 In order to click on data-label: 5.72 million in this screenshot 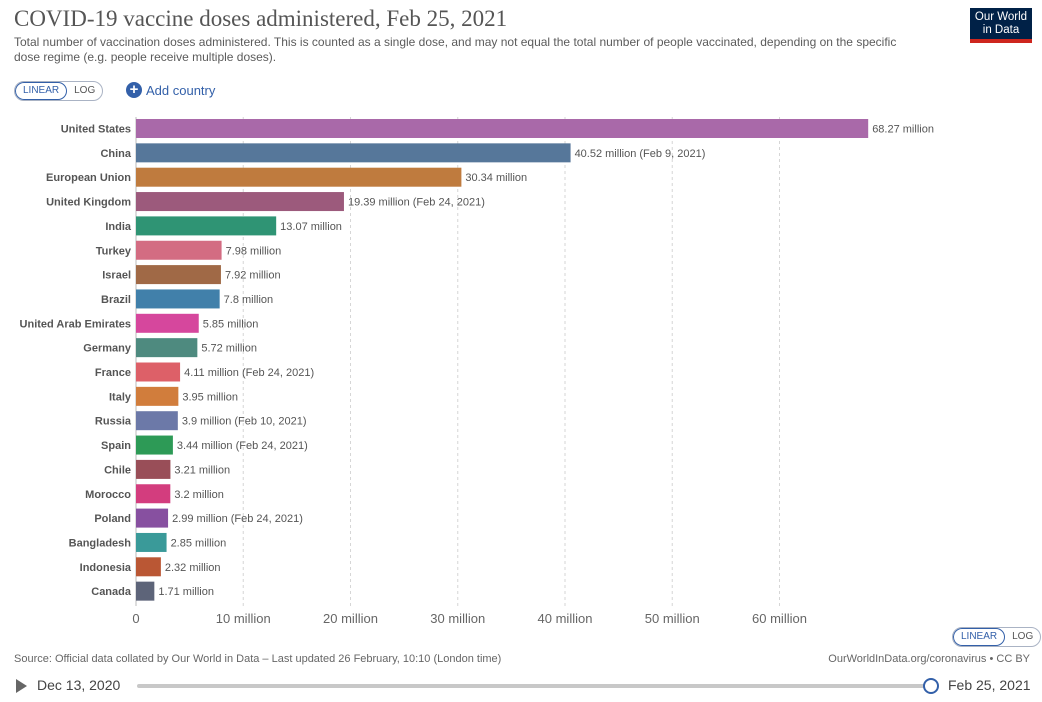, I will do `click(229, 349)`.